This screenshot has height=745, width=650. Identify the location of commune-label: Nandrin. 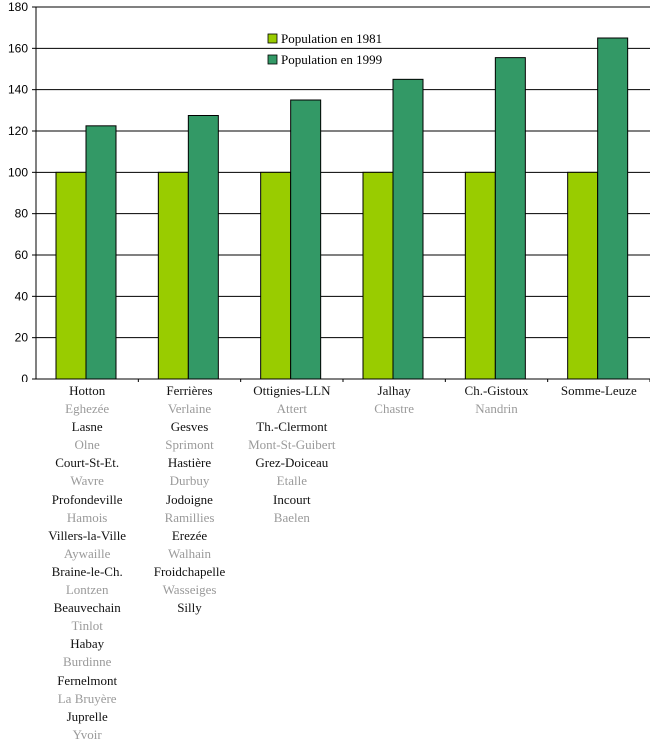
(496, 409).